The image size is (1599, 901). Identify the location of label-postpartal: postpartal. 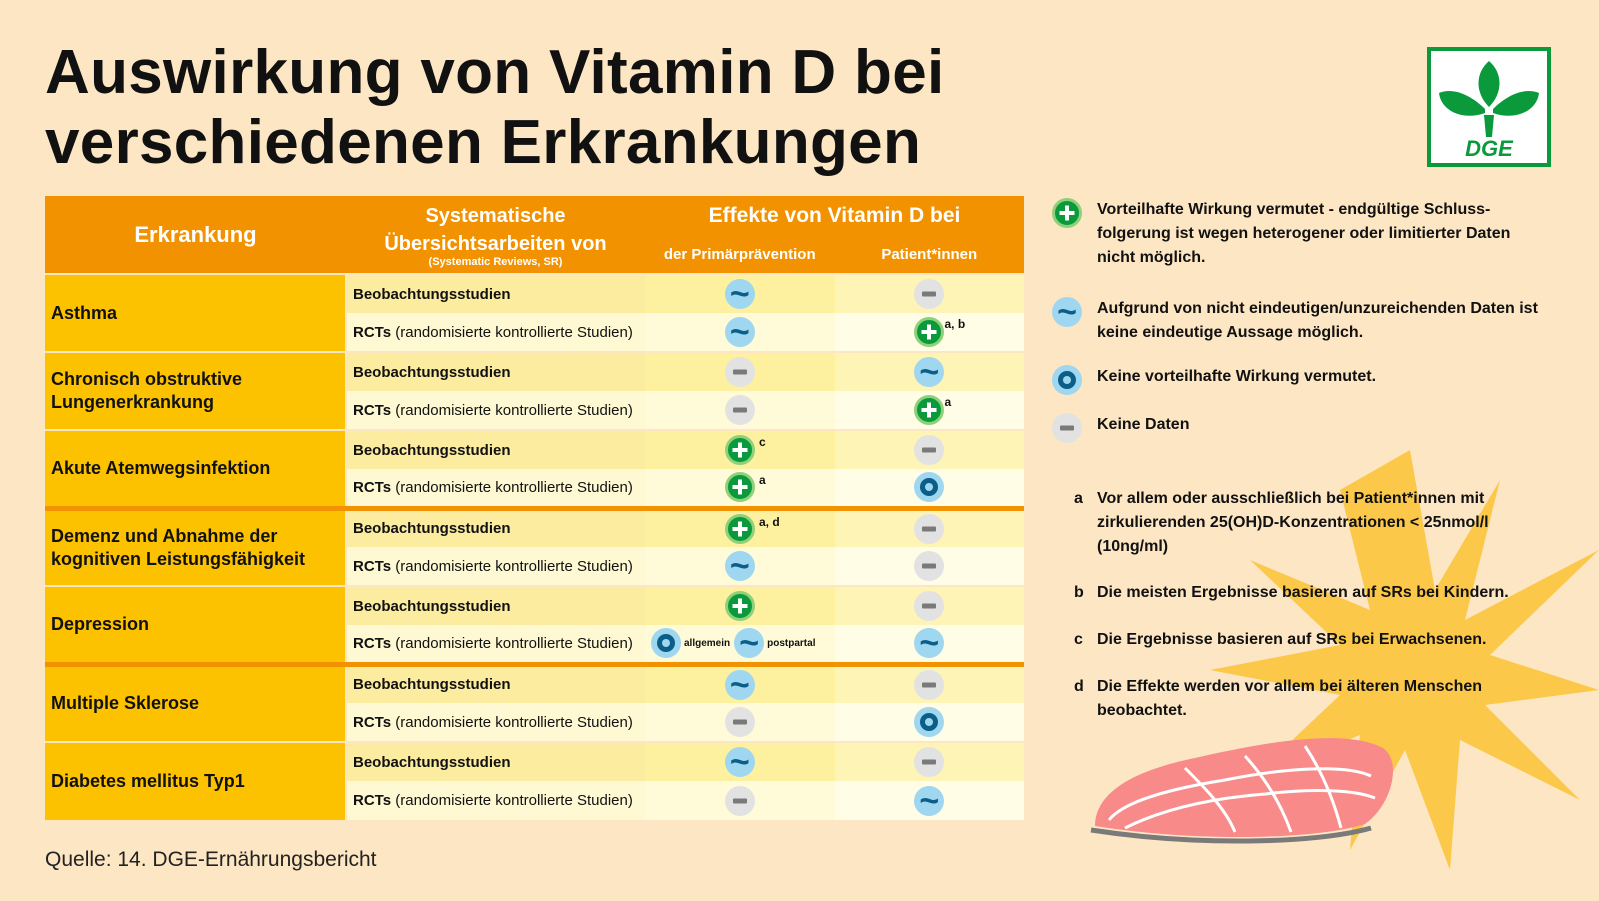
(791, 643).